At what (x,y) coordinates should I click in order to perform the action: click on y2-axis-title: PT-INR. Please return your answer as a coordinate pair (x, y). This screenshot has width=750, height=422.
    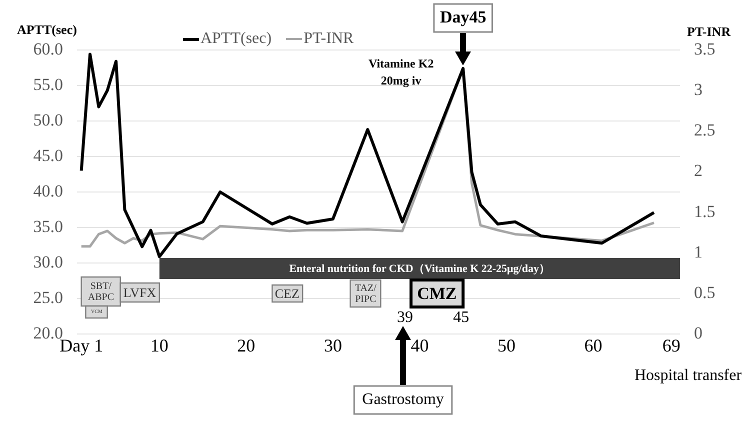
    Looking at the image, I should click on (709, 32).